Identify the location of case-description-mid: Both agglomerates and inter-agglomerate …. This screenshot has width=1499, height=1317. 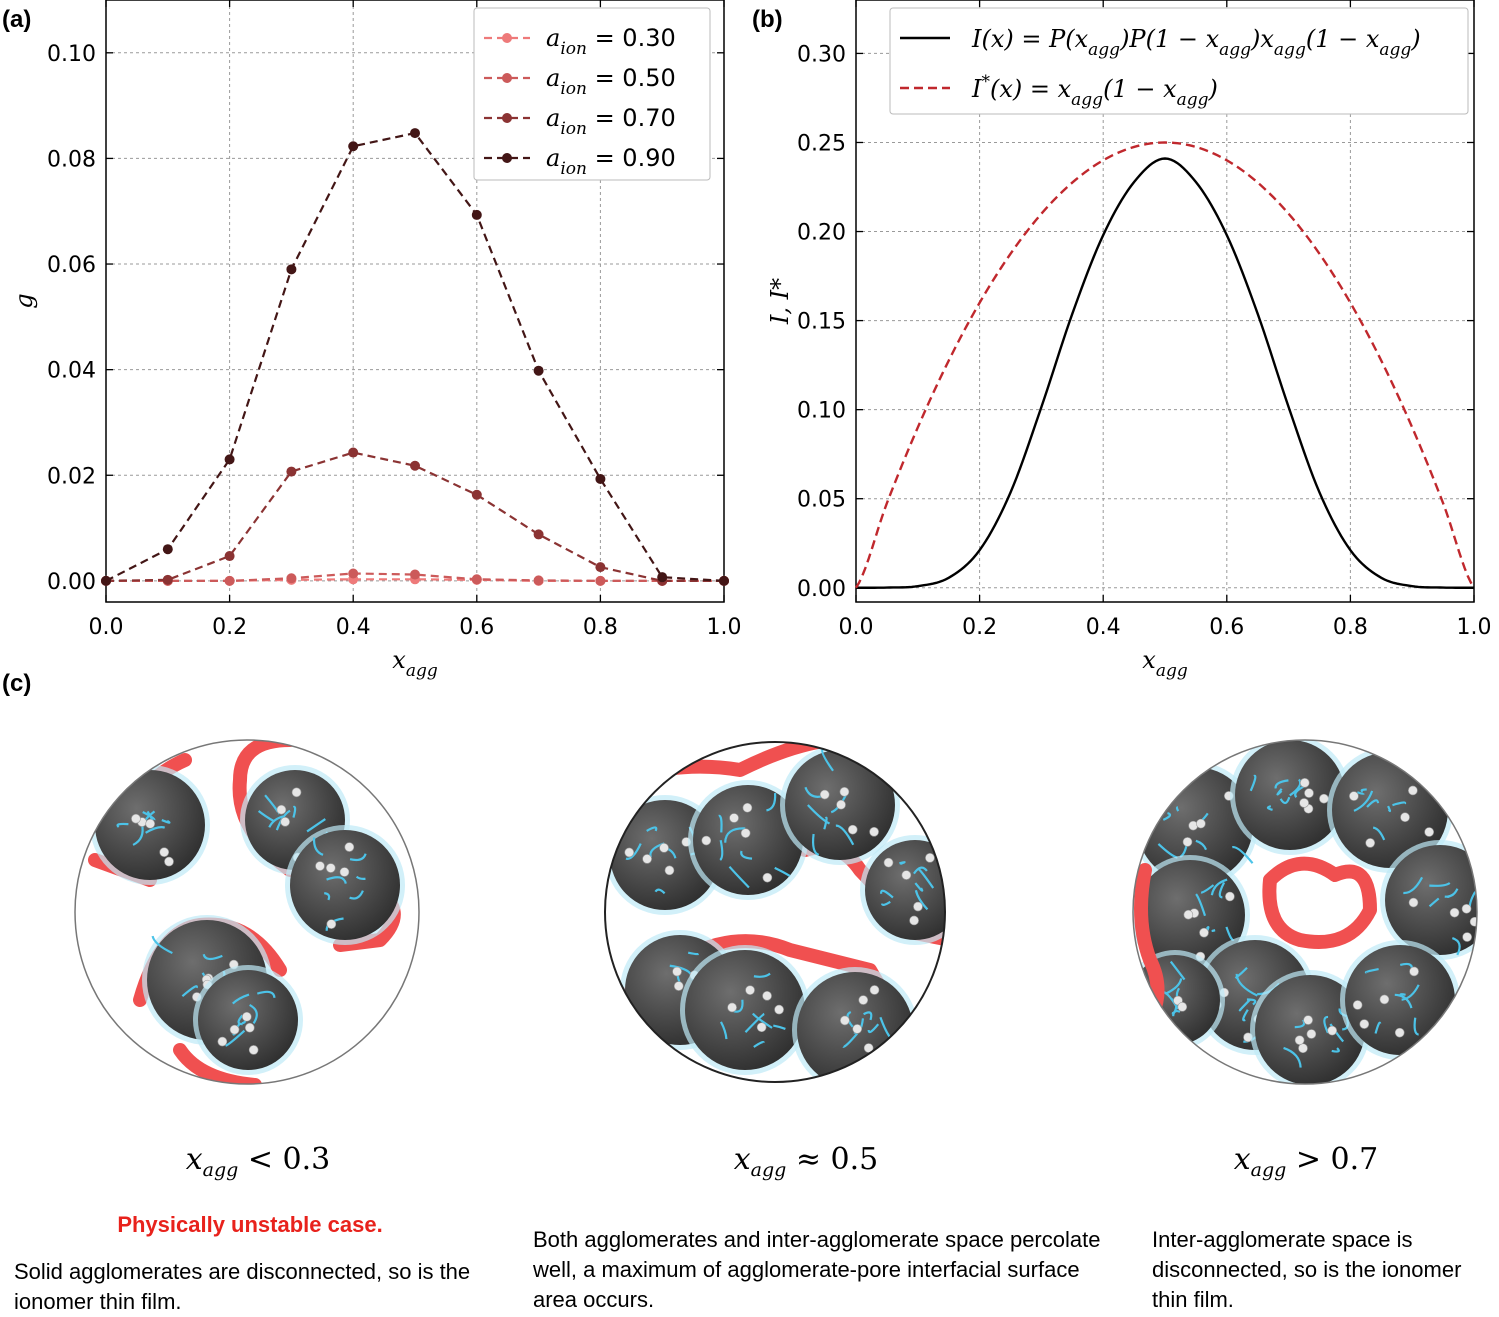
(817, 1269).